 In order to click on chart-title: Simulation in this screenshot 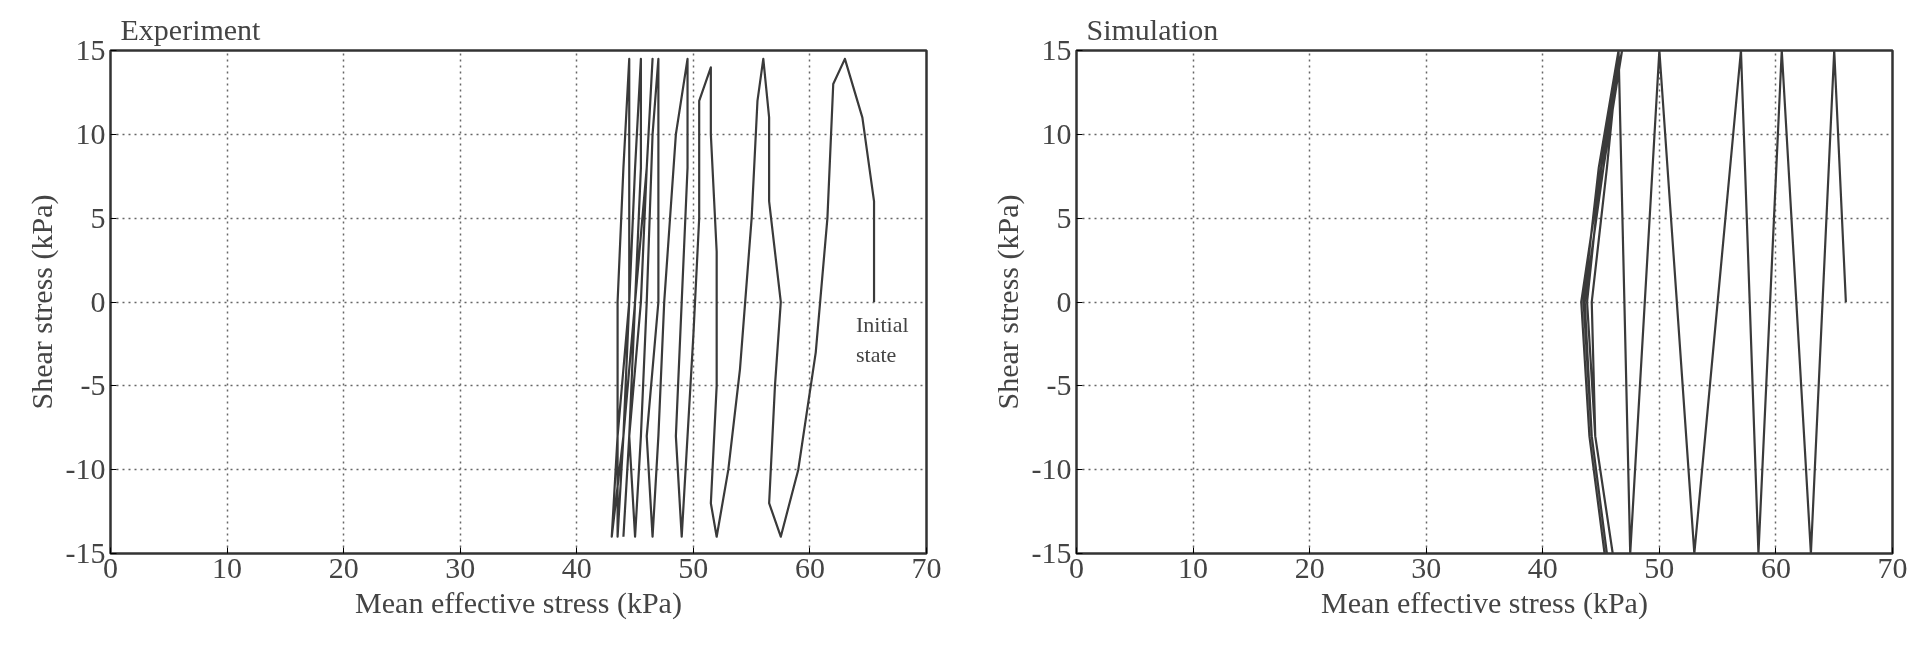, I will do `click(1152, 29)`.